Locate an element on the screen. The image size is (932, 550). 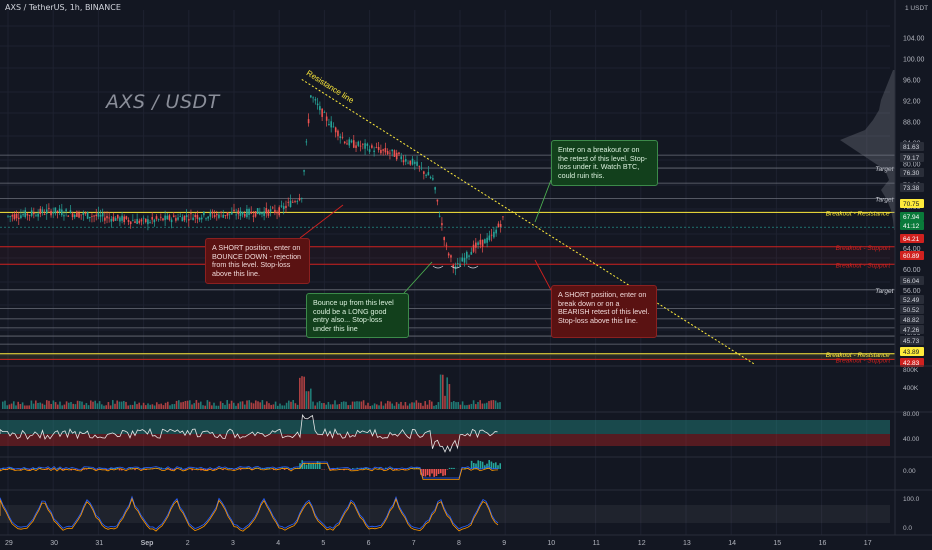
rsi-band-upper is located at coordinates (445, 427).